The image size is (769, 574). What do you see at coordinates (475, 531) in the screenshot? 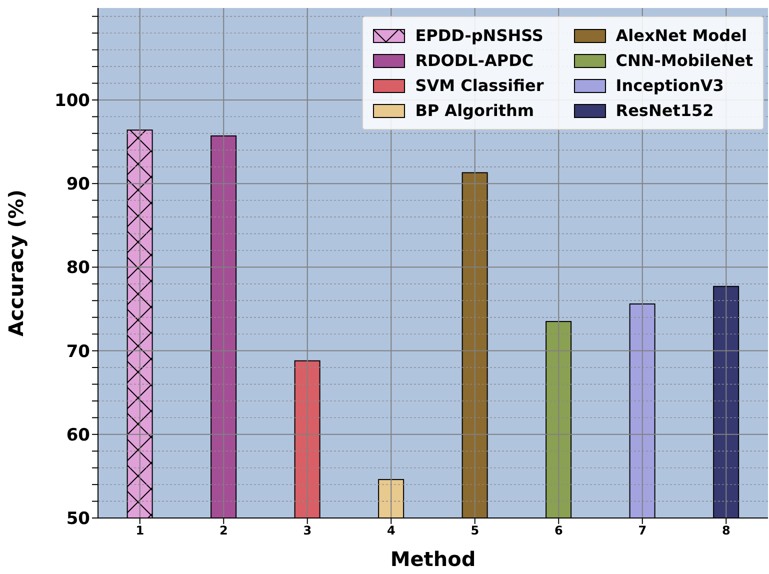
I see `x-tick-label: 5` at bounding box center [475, 531].